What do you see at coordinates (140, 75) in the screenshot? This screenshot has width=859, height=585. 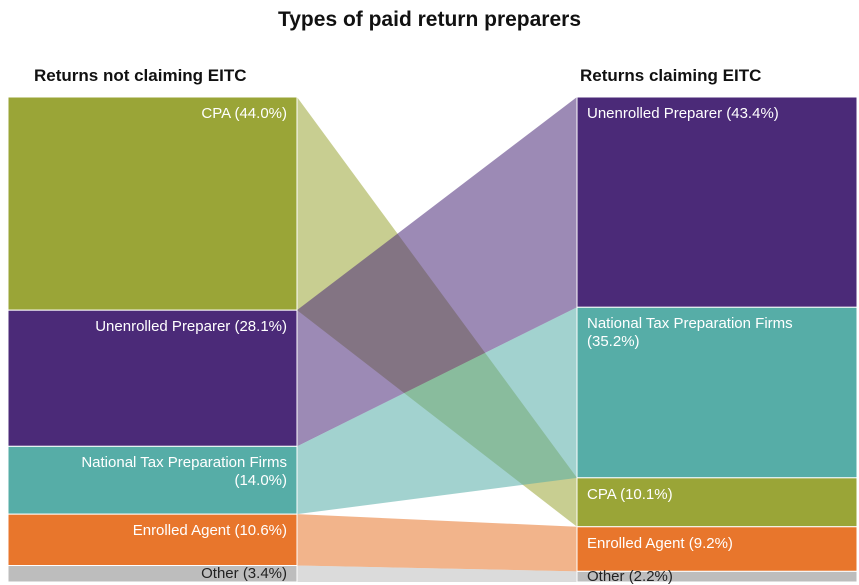 I see `column-header: Returns not claiming EITC` at bounding box center [140, 75].